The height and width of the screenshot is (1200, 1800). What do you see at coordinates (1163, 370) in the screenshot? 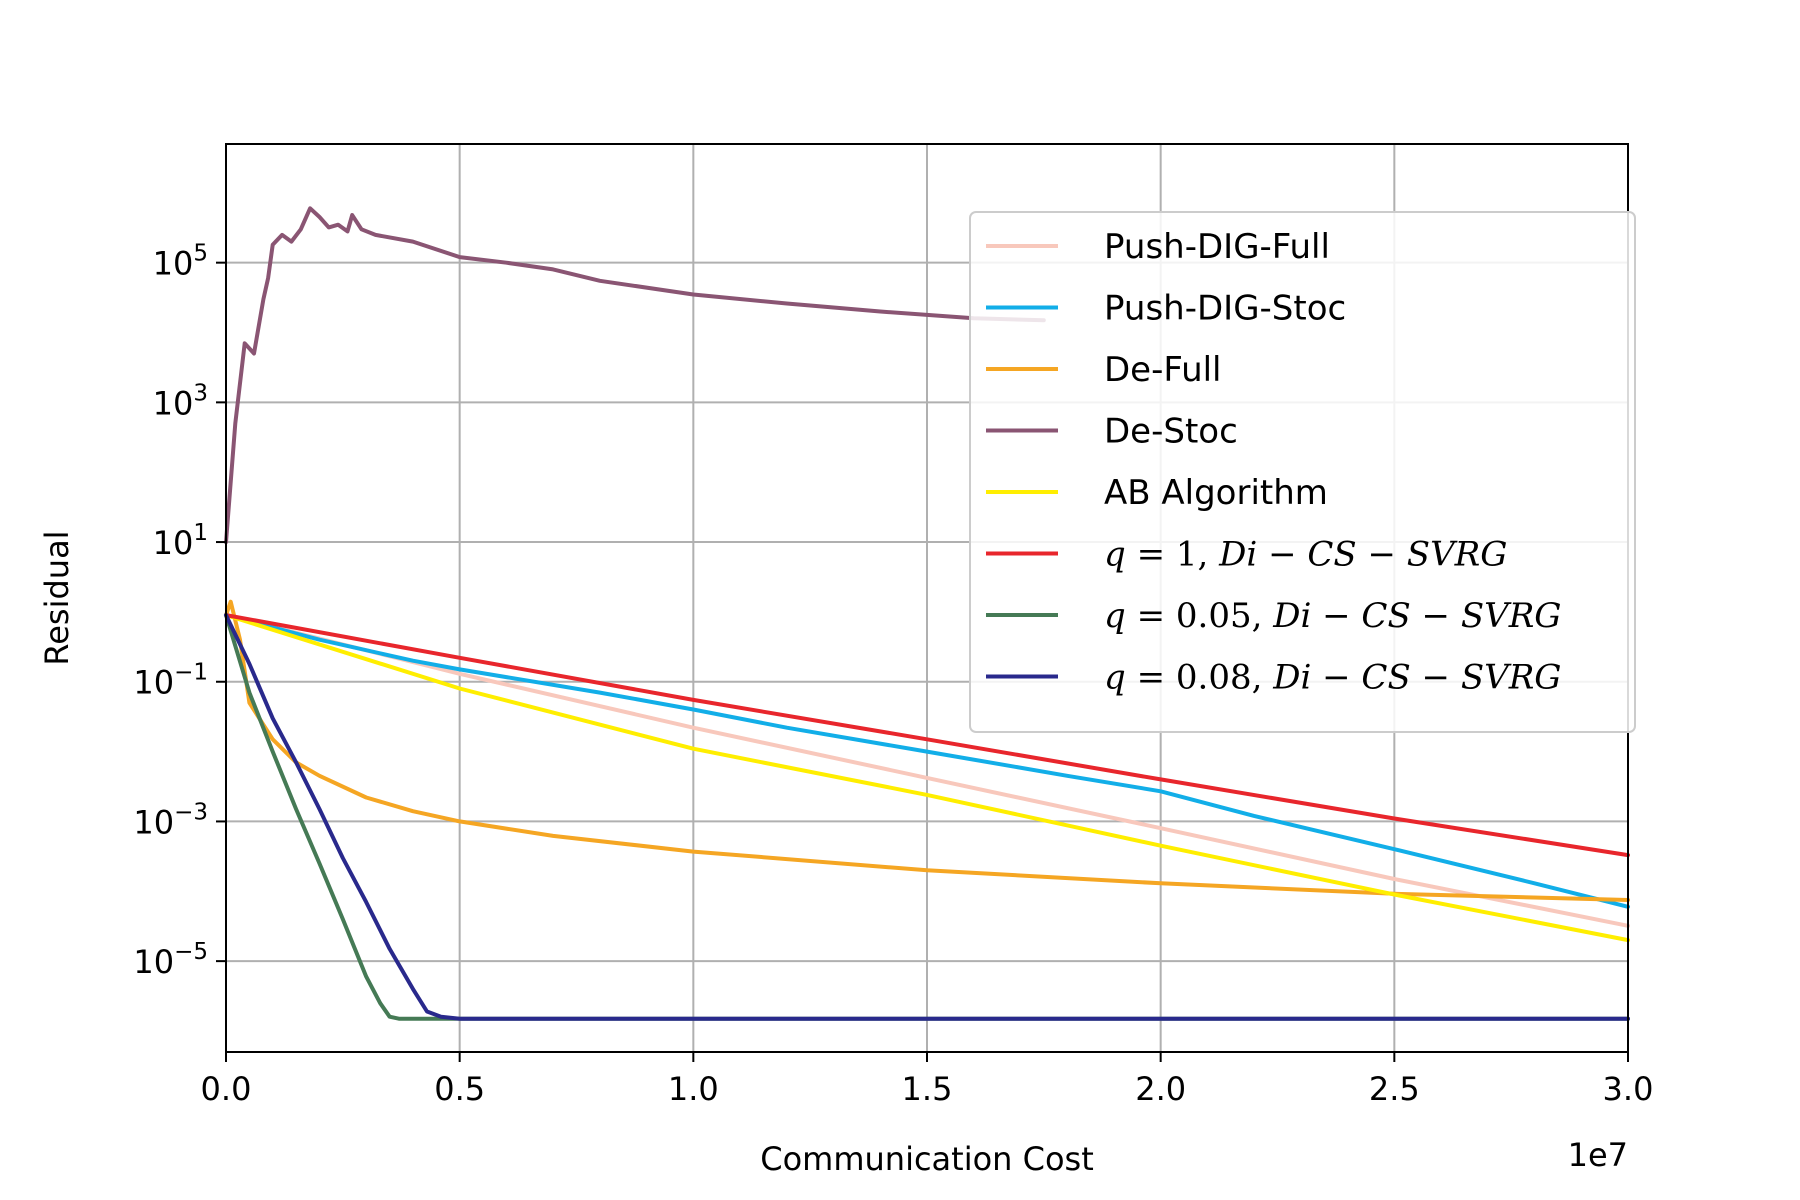
I see `legend-label: De-Full` at bounding box center [1163, 370].